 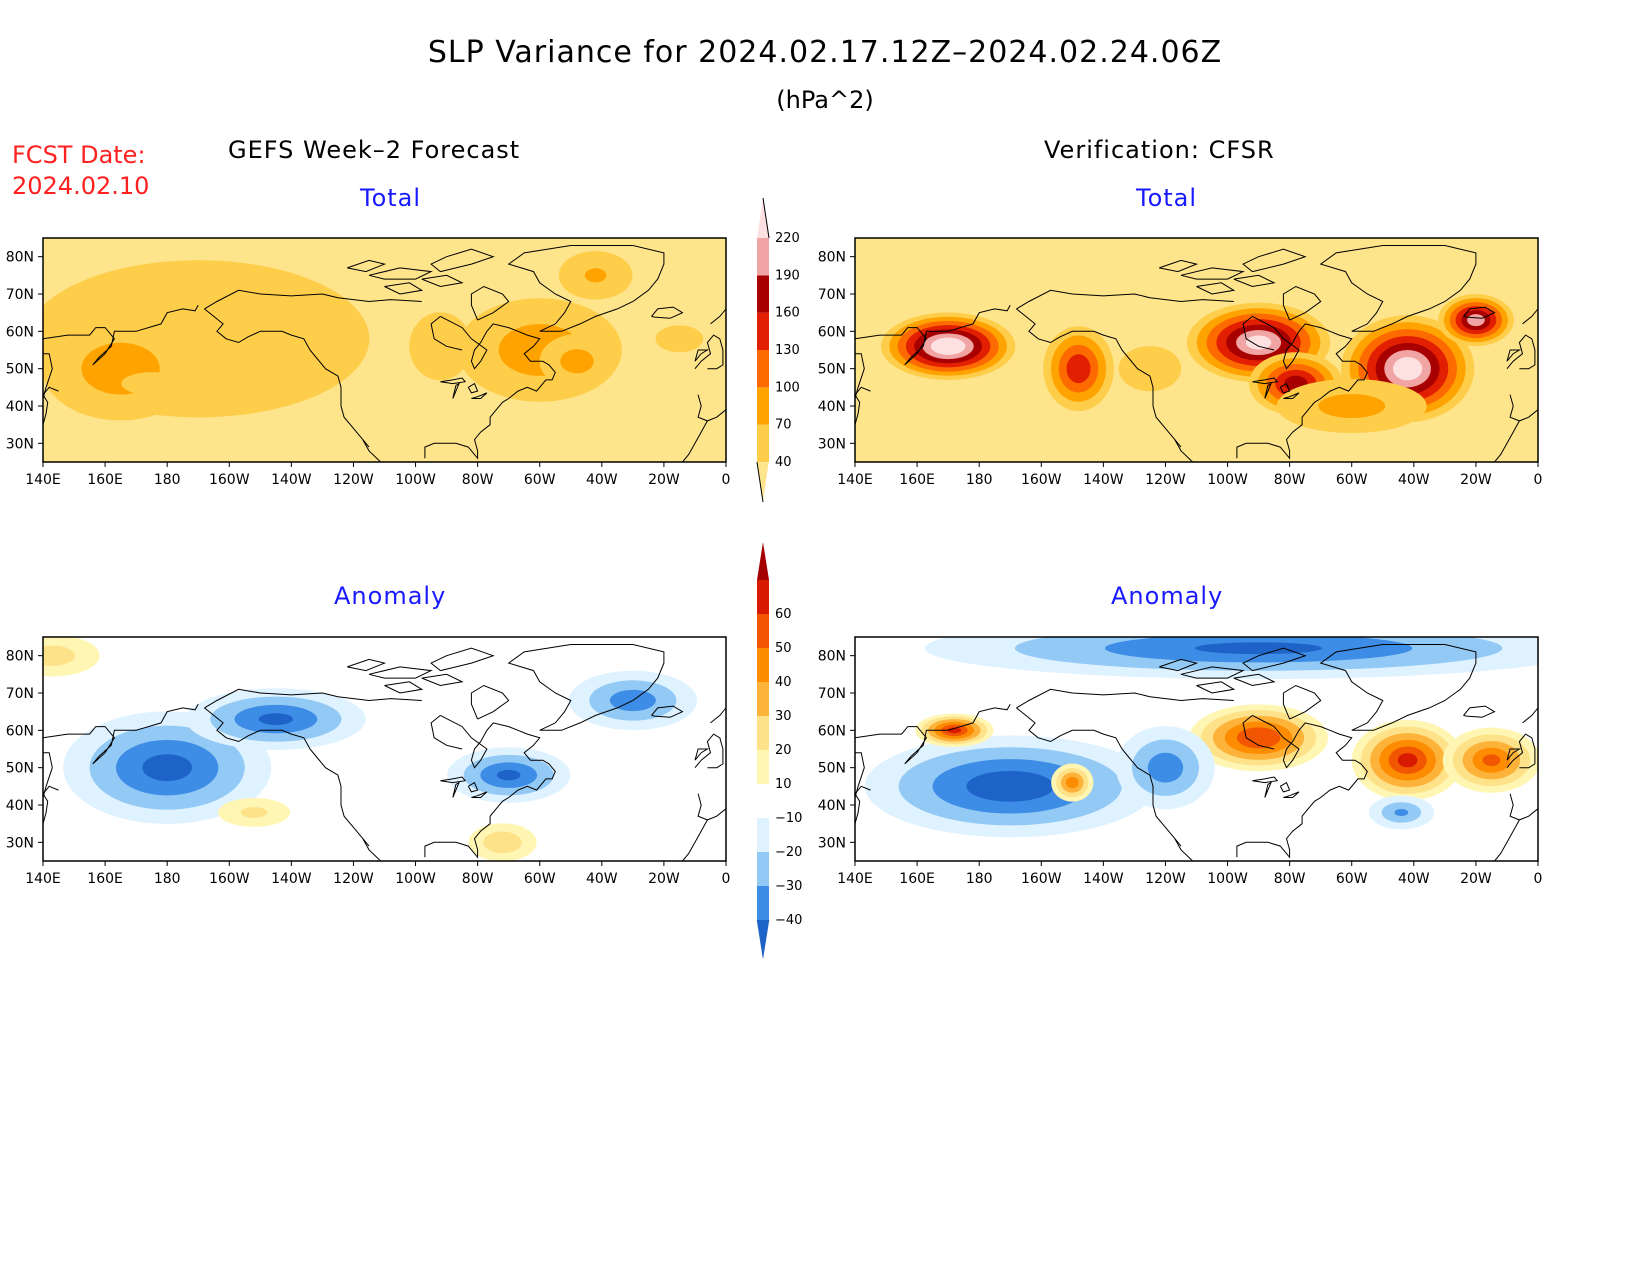 What do you see at coordinates (1165, 879) in the screenshot?
I see `lon-label: 120W` at bounding box center [1165, 879].